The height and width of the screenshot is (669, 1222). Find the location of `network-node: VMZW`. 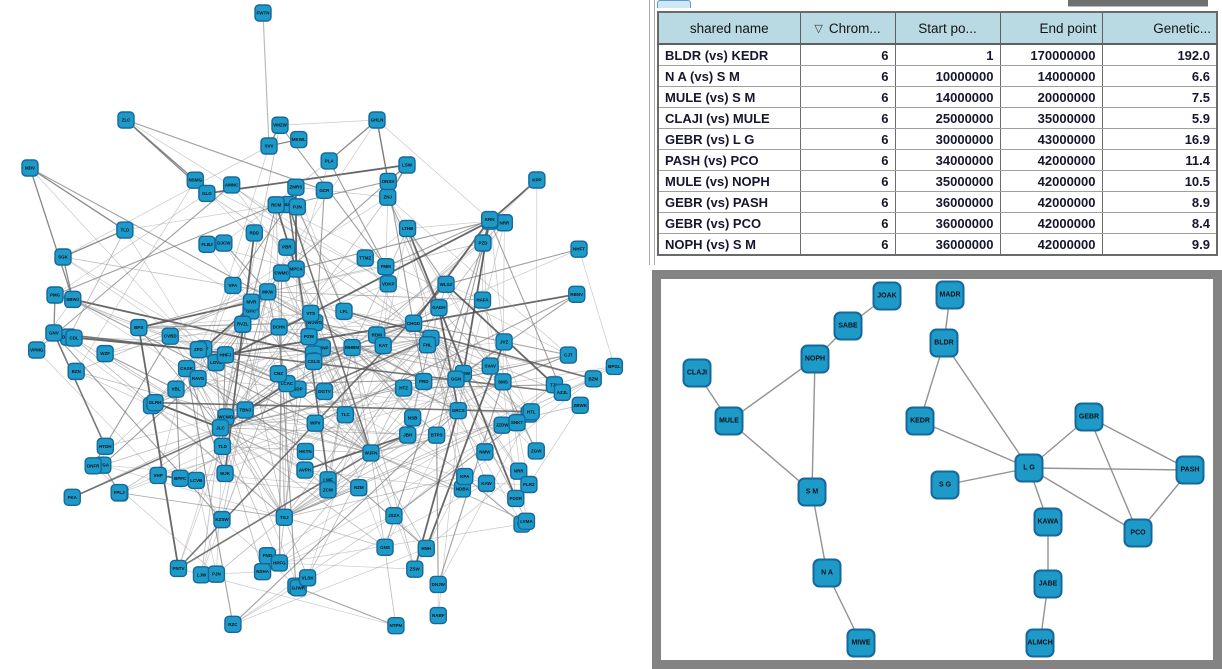

network-node: VMZW is located at coordinates (280, 125).